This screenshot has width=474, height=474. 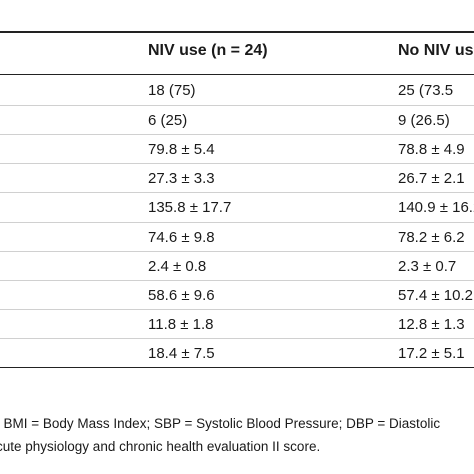 I want to click on table-row: 18.4 ± 7.5 17.2 ± 5.1, so click(x=237, y=352).